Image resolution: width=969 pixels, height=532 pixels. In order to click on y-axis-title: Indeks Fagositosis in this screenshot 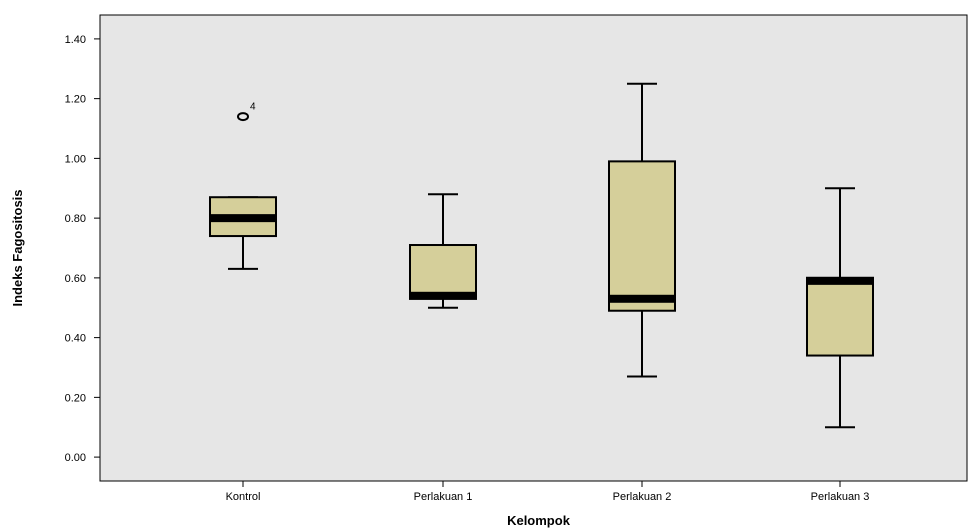, I will do `click(17, 247)`.